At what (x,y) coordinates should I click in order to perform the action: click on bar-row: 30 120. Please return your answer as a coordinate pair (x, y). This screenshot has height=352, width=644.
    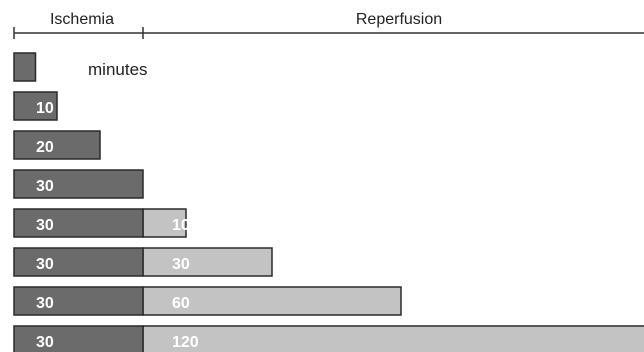
    Looking at the image, I should click on (328, 338).